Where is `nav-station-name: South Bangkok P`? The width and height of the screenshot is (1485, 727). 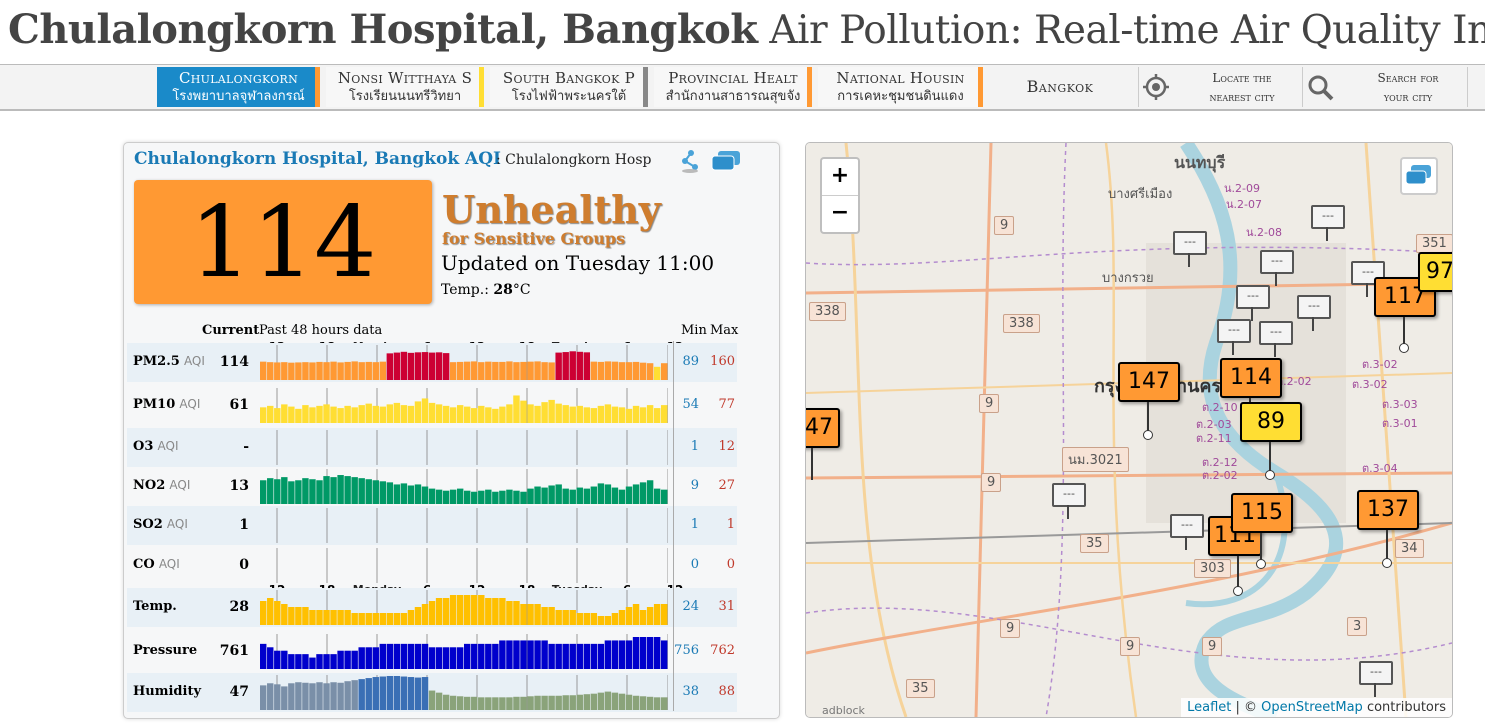 nav-station-name: South Bangkok P is located at coordinates (569, 78).